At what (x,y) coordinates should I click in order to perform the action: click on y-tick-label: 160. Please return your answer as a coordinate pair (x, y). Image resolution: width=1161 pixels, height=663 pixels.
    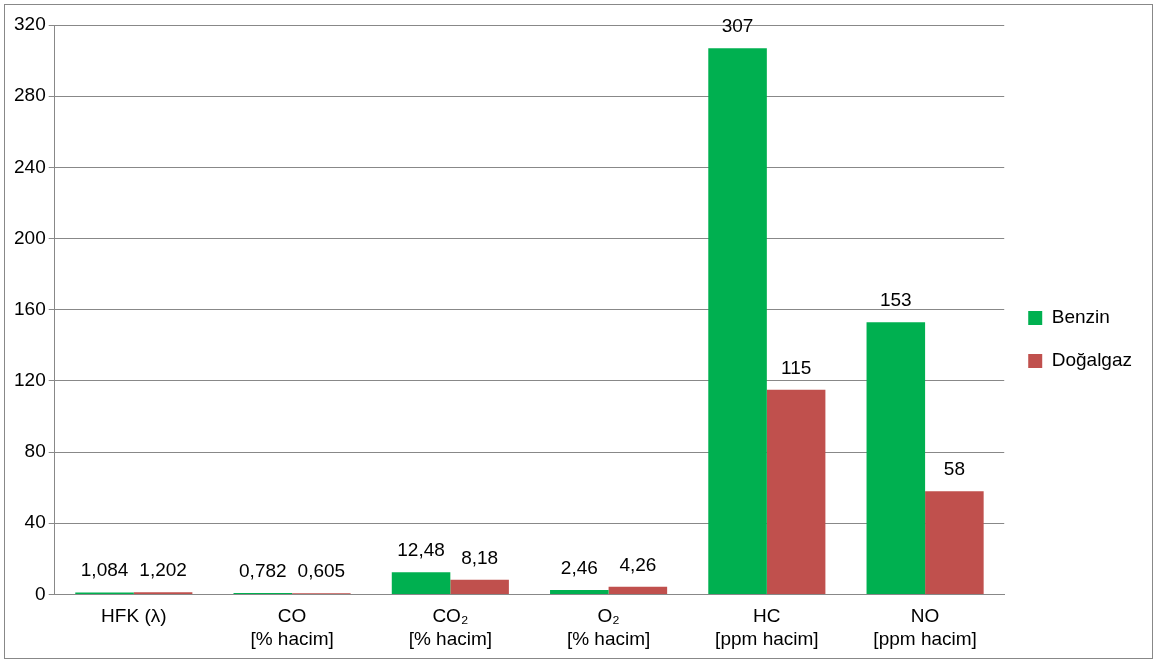
    Looking at the image, I should click on (30, 308).